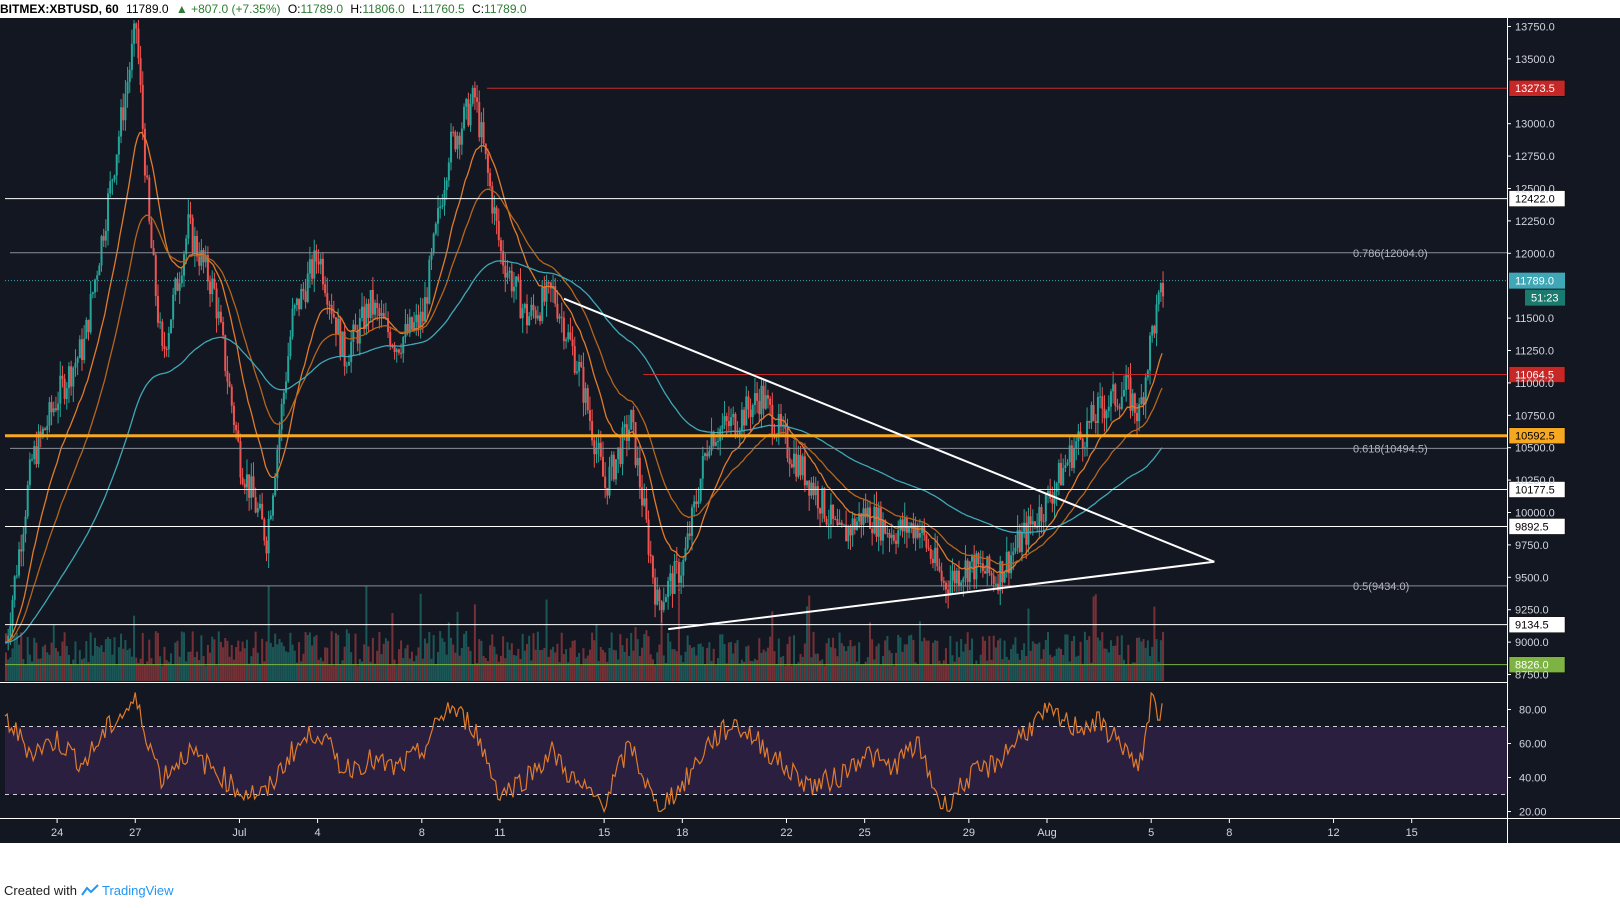  I want to click on time-tick-label: 15, so click(1412, 833).